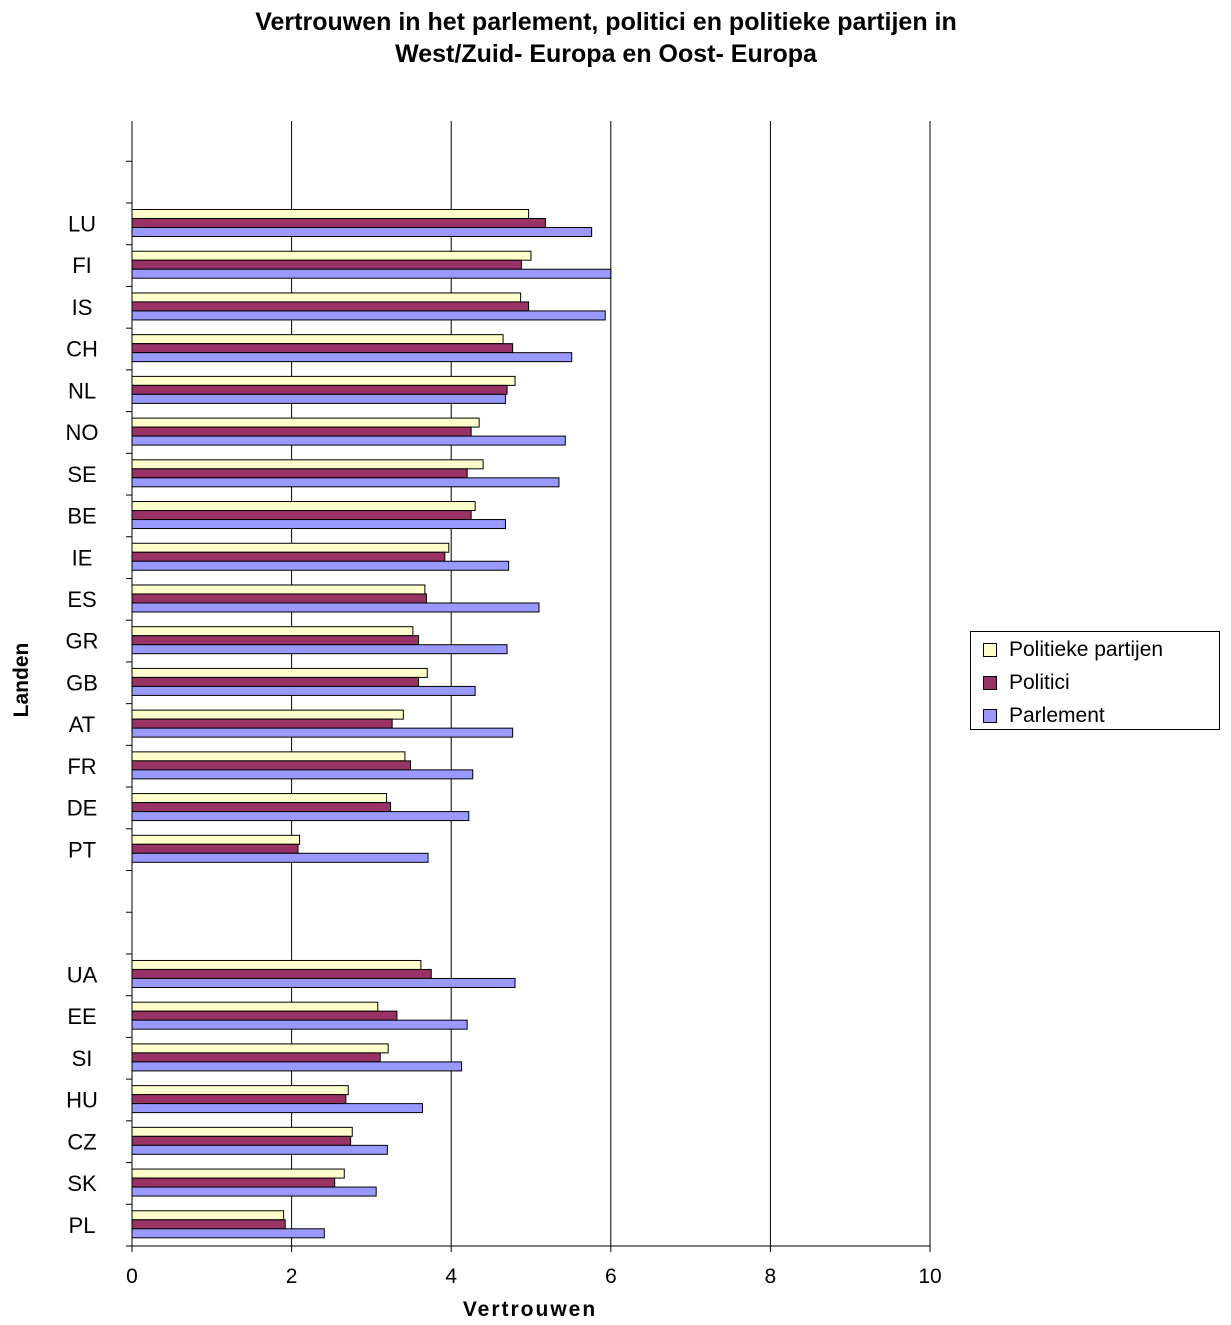  Describe the element at coordinates (82, 224) in the screenshot. I see `y-tick-label: LU` at that location.